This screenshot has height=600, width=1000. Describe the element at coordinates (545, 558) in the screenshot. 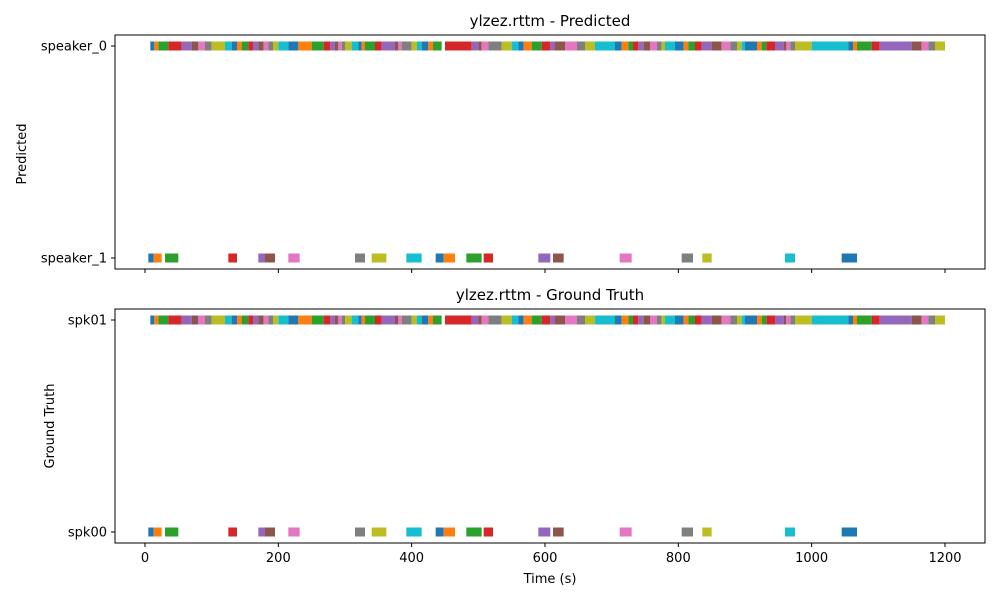

I see `x-tick-label: 600` at that location.